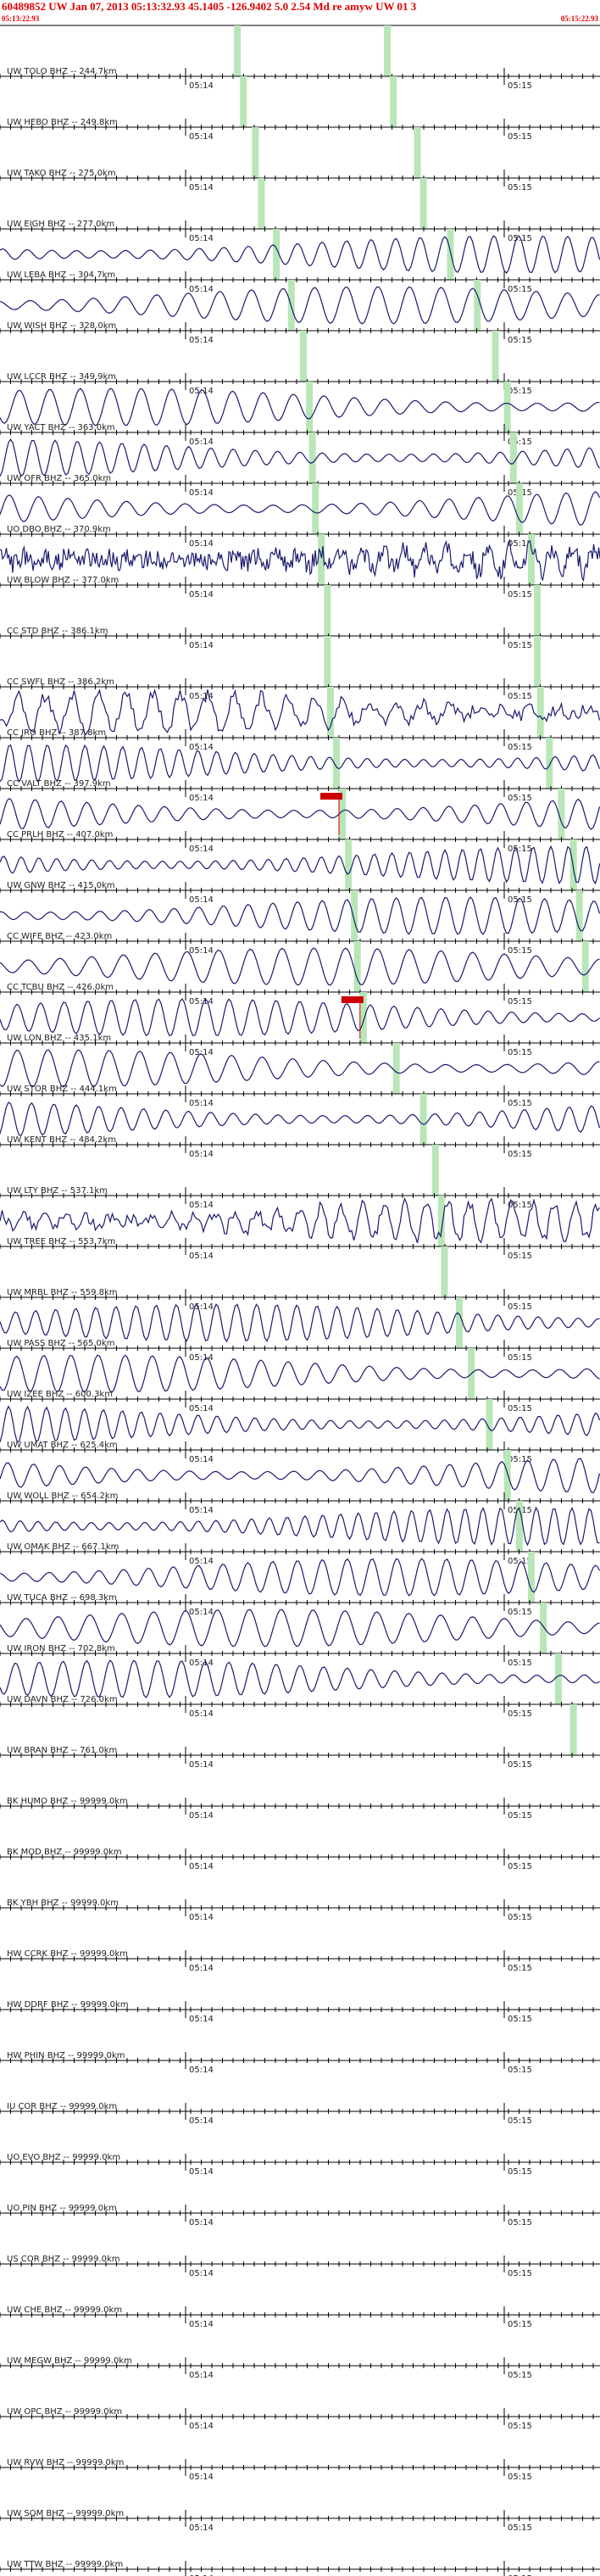 The width and height of the screenshot is (600, 2576). What do you see at coordinates (60, 1343) in the screenshot?
I see `station-label: UW PASS BHZ -- 565.0km` at bounding box center [60, 1343].